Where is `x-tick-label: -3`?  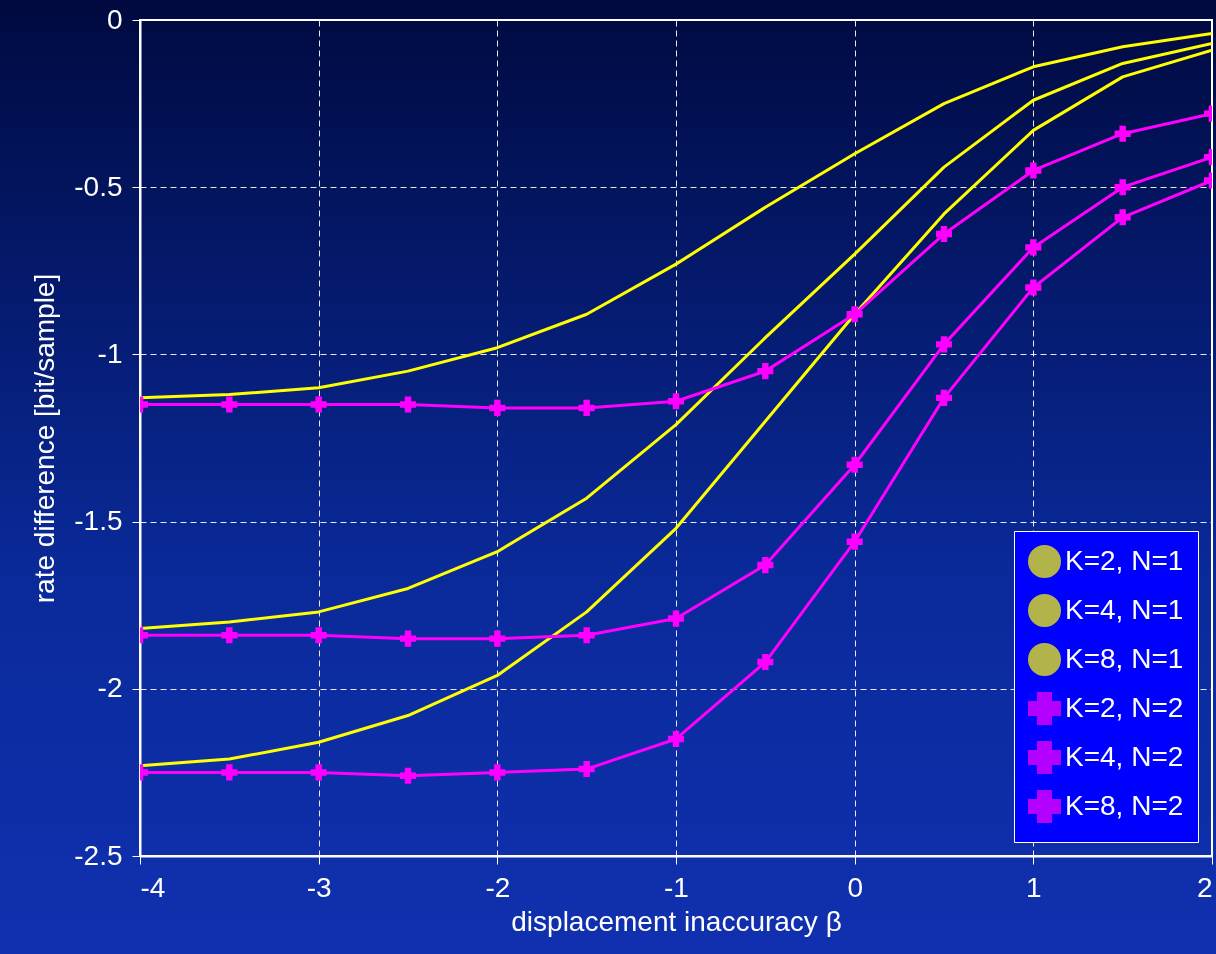
x-tick-label: -3 is located at coordinates (319, 887).